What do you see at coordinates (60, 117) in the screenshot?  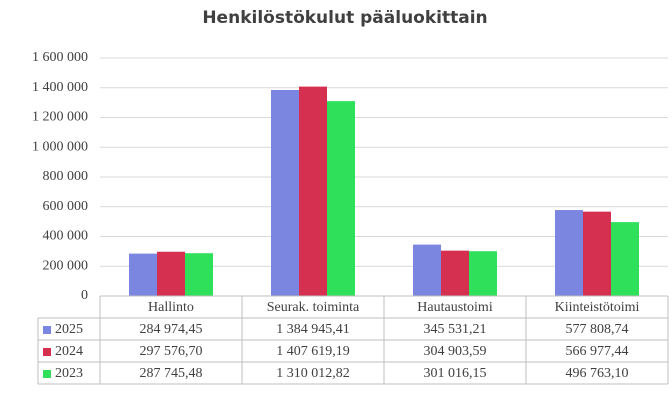 I see `y-tick-label: 1 200 000` at bounding box center [60, 117].